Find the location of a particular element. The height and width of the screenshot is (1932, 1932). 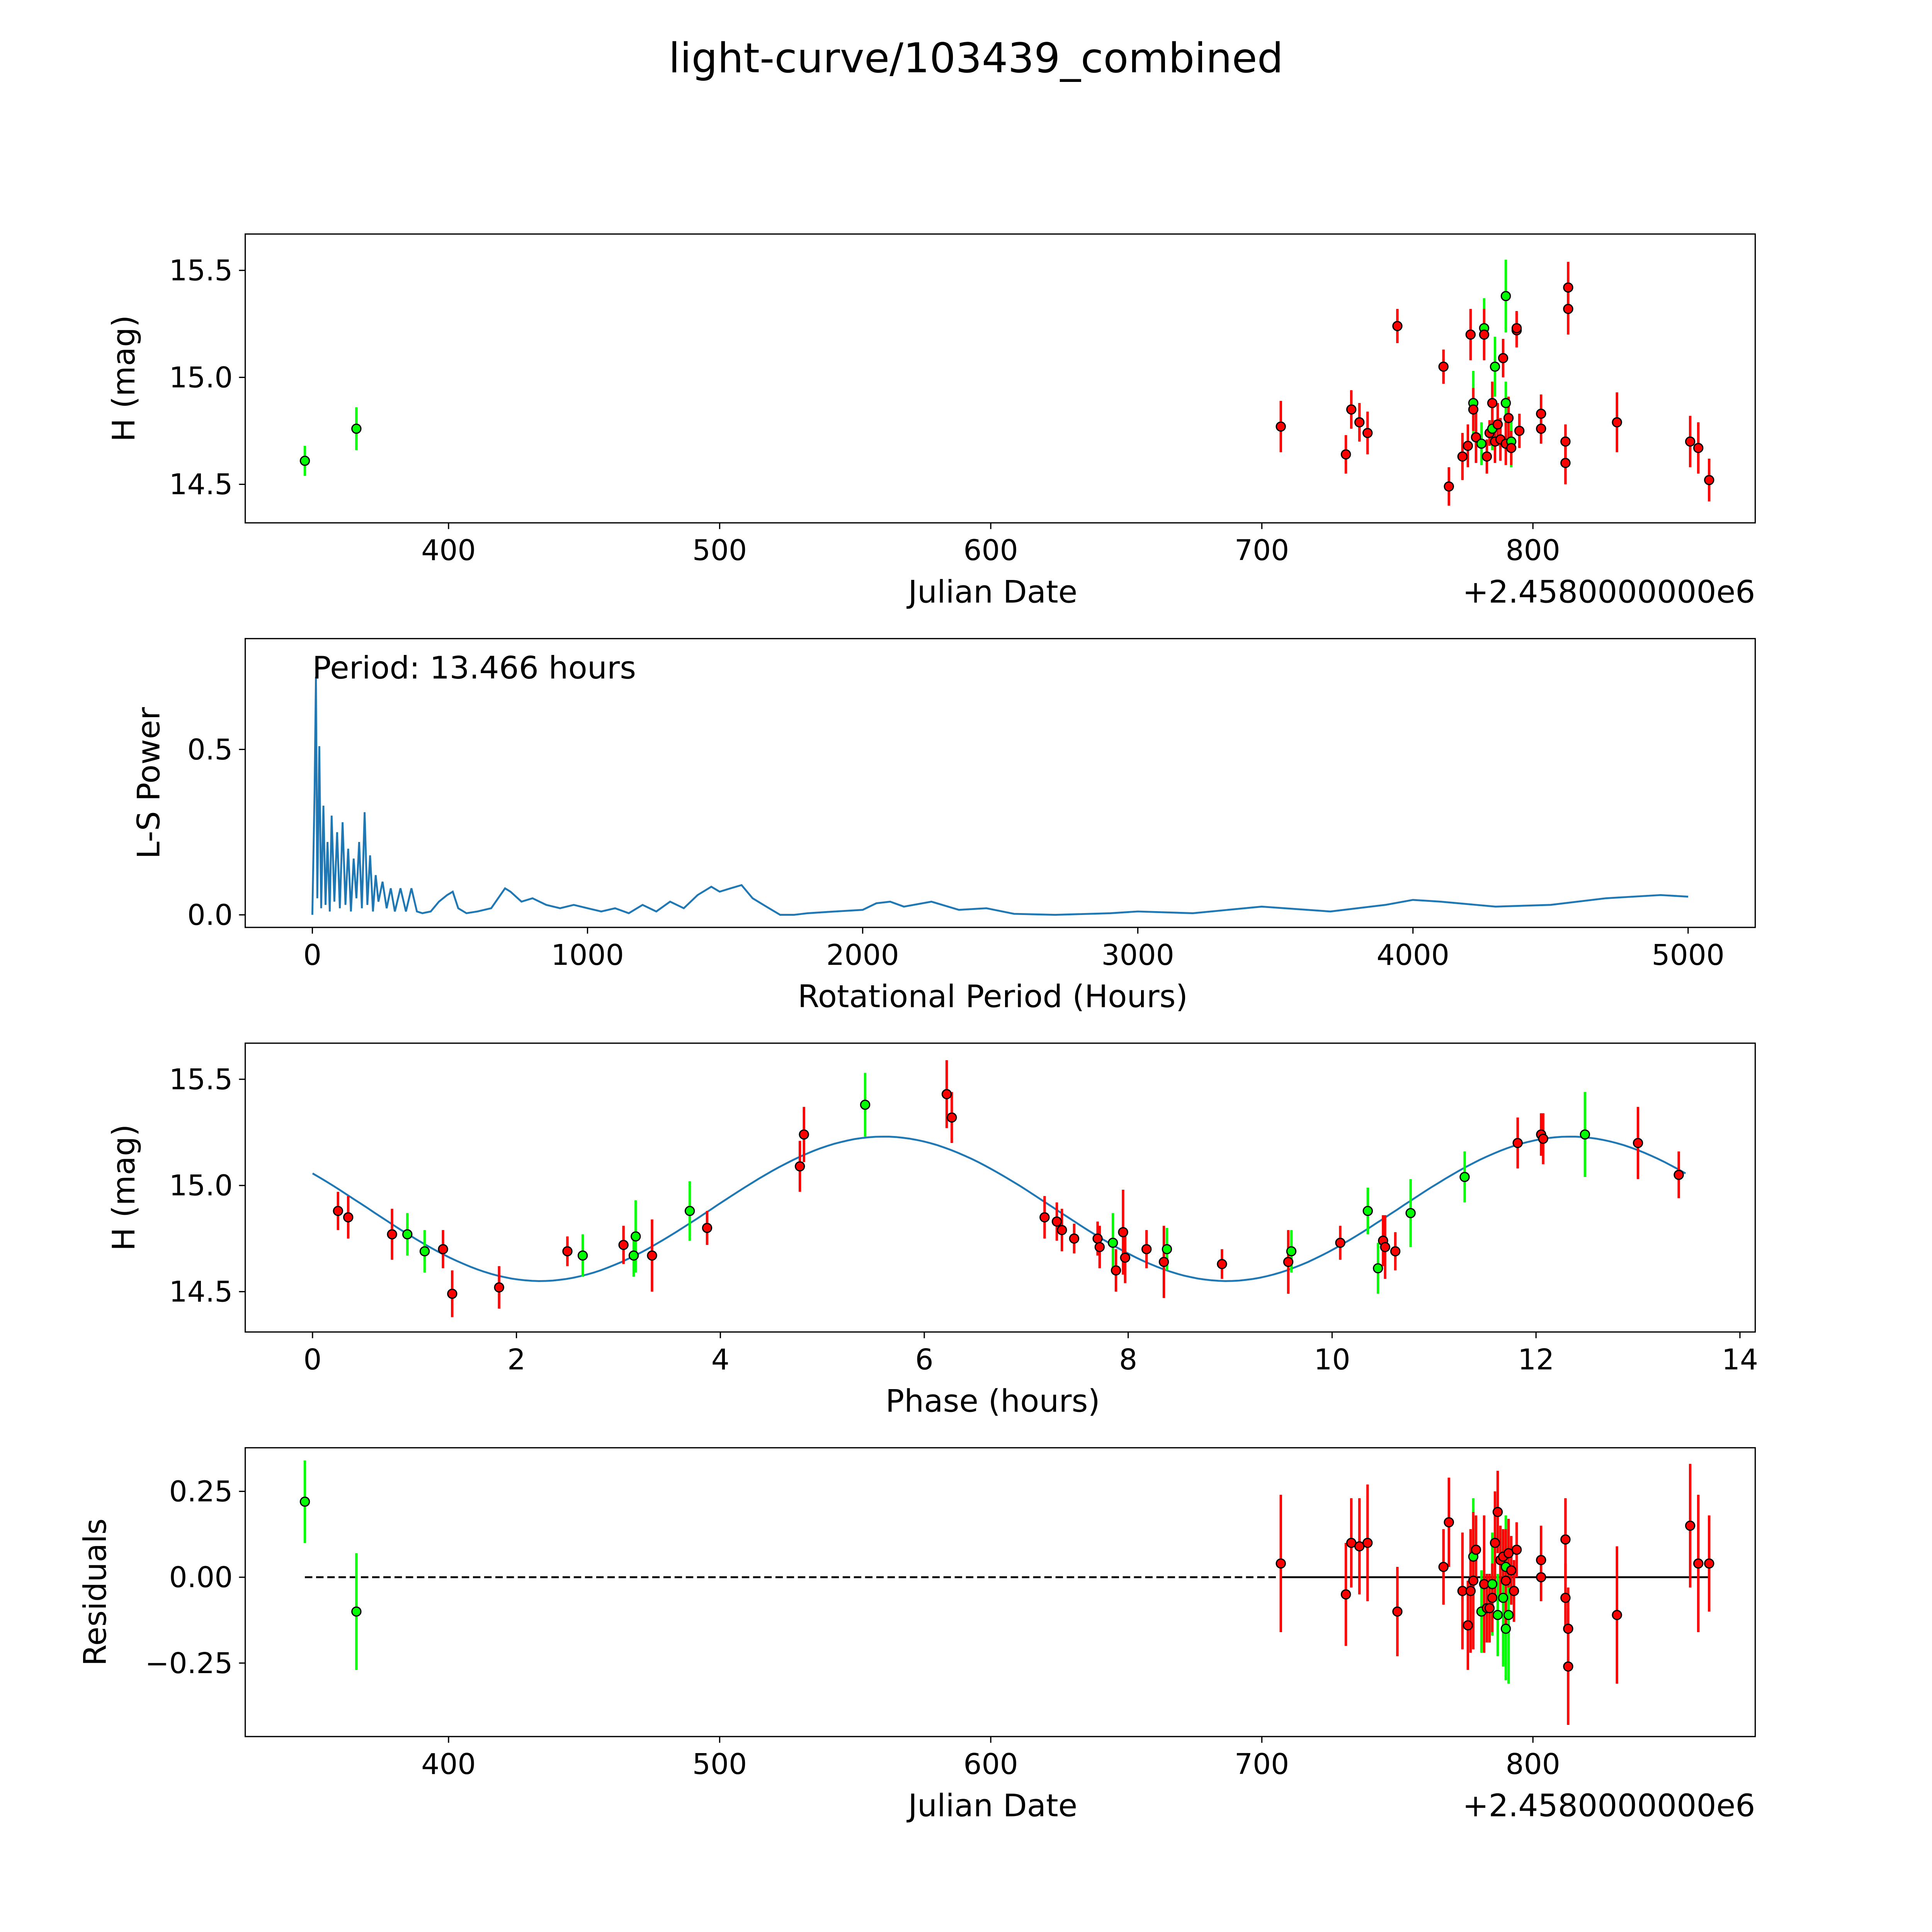

x-tick-label: 3000 is located at coordinates (1137, 956).